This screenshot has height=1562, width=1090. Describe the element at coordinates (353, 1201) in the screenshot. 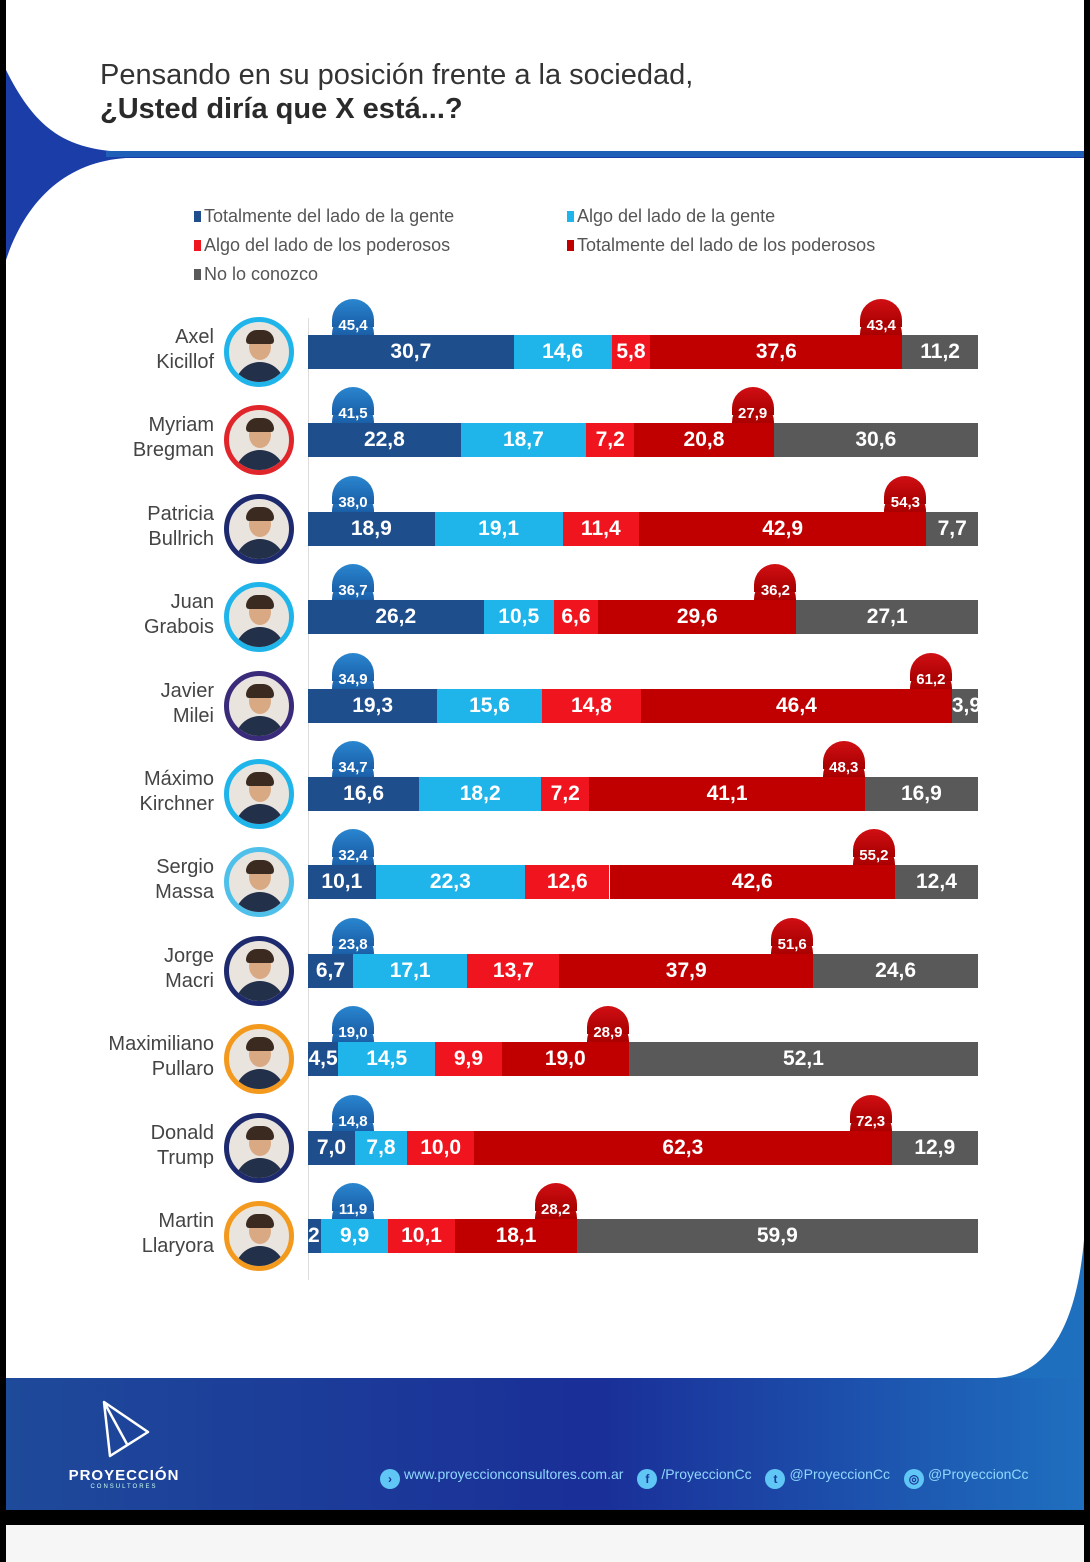

I see `gente-total-label: 11,9` at that location.